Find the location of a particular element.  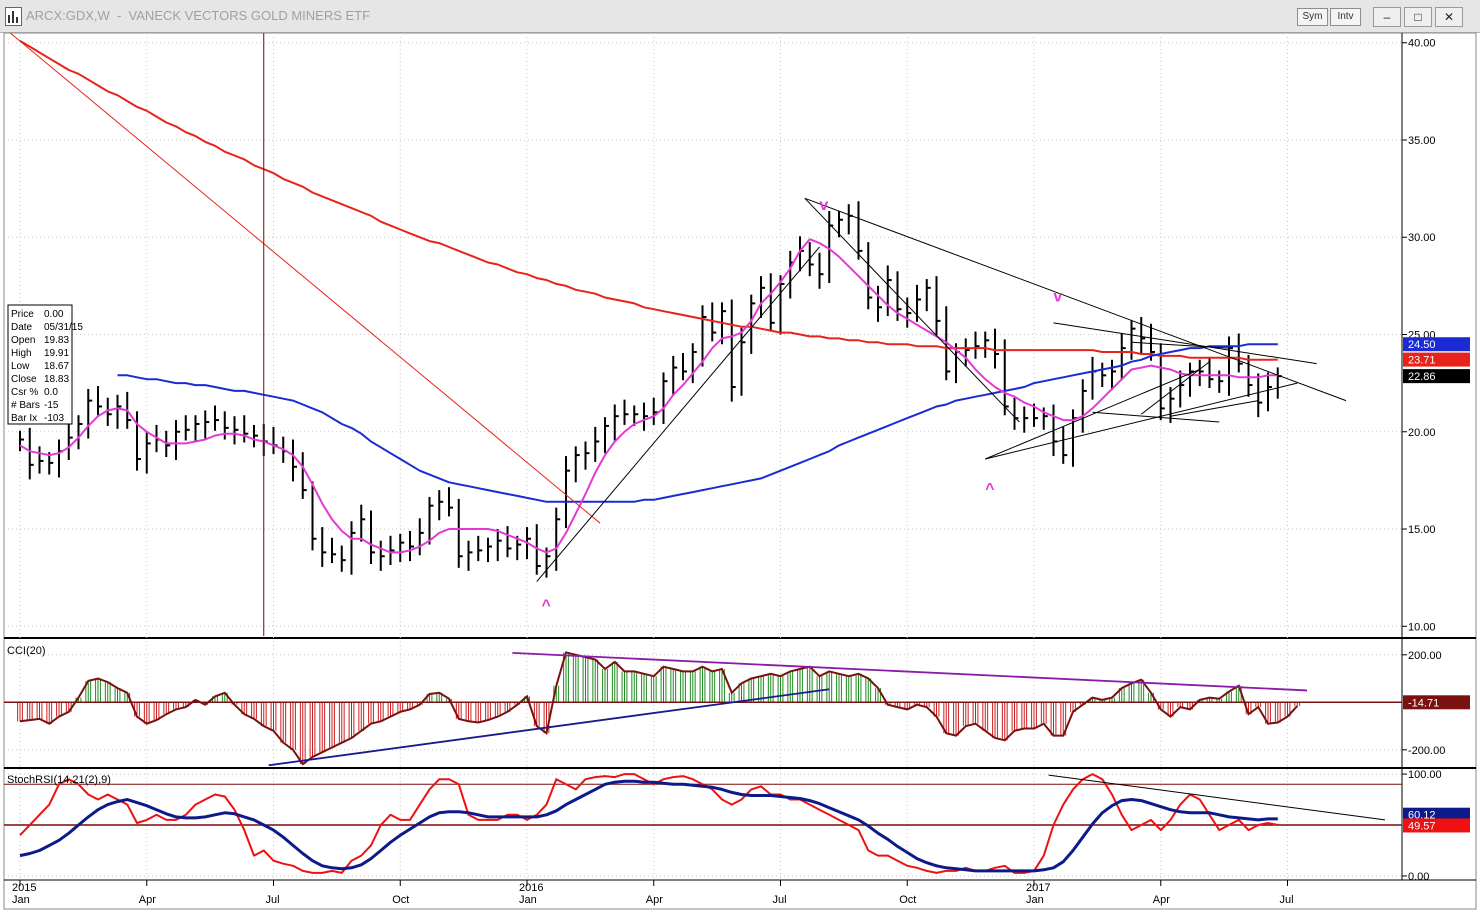

stoch-slow-line is located at coordinates (648, 826).